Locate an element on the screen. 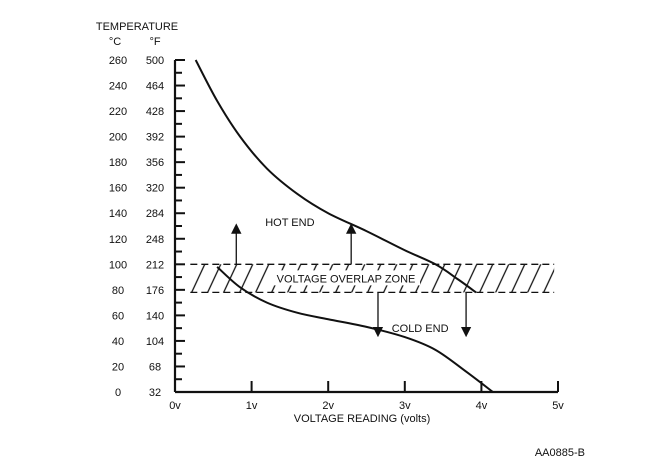  y-tick-label-c: 160 is located at coordinates (118, 189).